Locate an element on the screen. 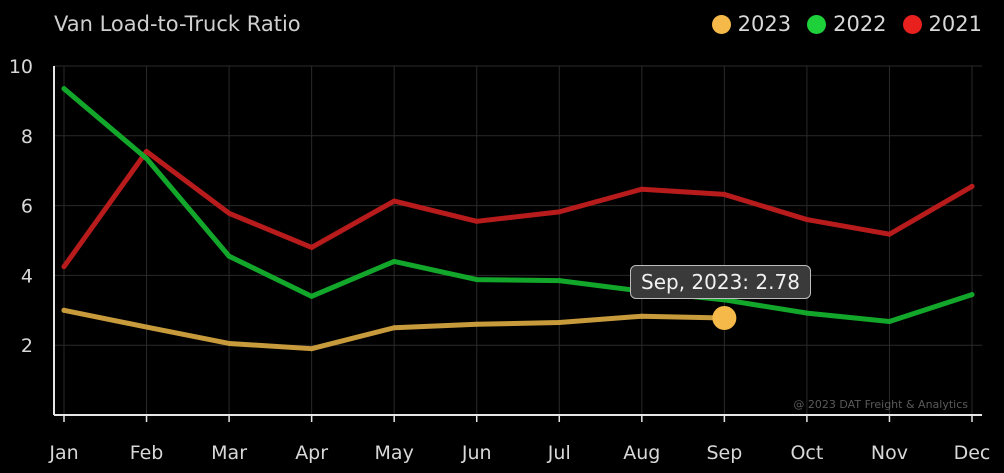 This screenshot has height=473, width=1004. legend-label: 2023 is located at coordinates (764, 24).